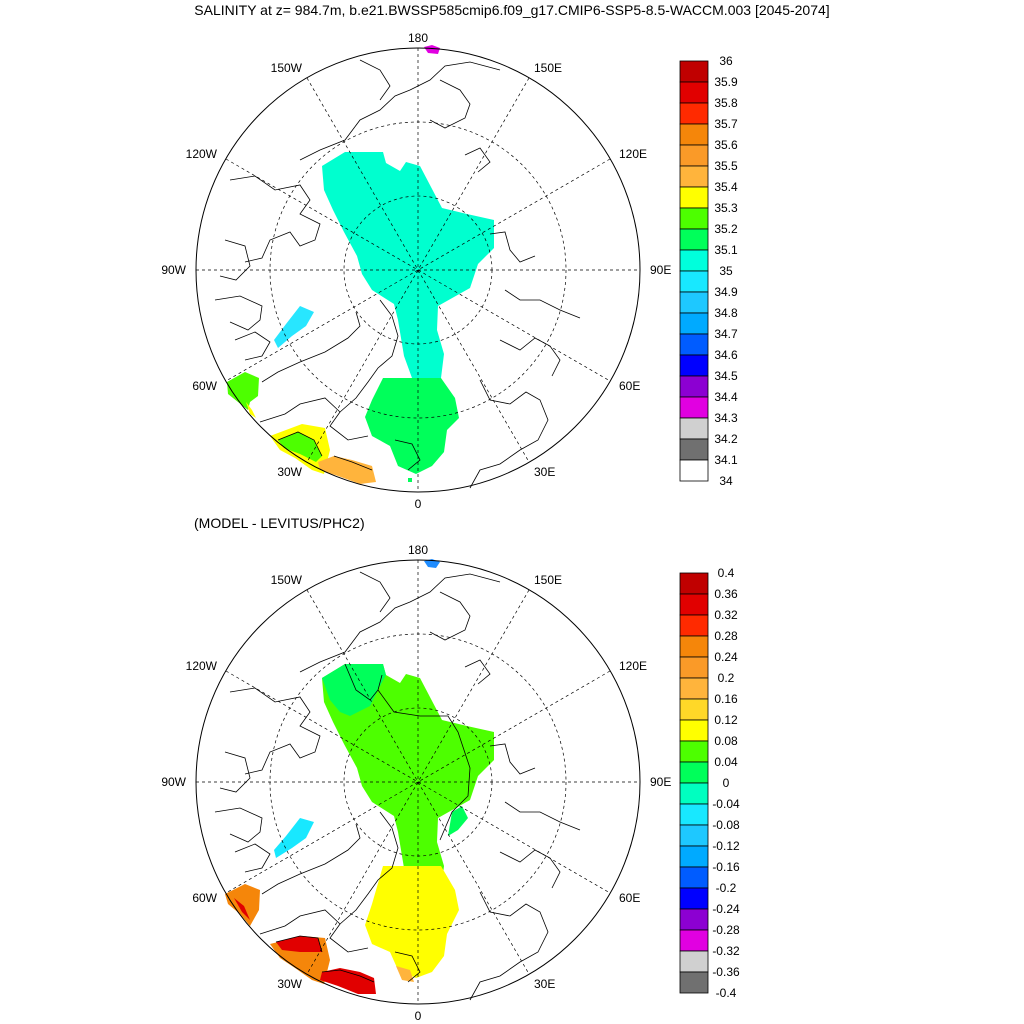  What do you see at coordinates (726, 573) in the screenshot?
I see `bottom-colorbar-label: 0.4` at bounding box center [726, 573].